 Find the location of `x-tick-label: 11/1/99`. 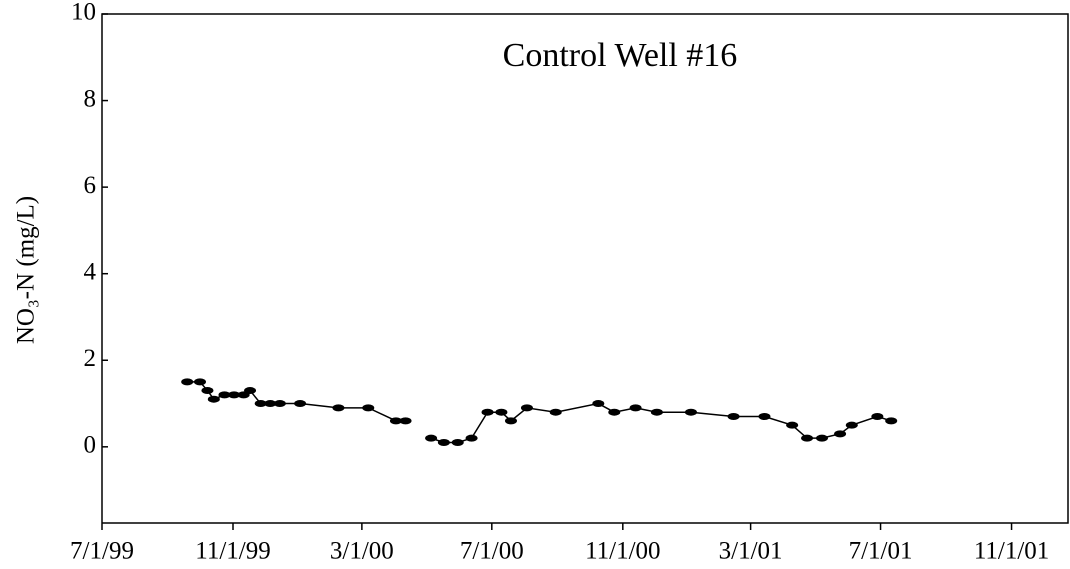

x-tick-label: 11/1/99 is located at coordinates (232, 551).